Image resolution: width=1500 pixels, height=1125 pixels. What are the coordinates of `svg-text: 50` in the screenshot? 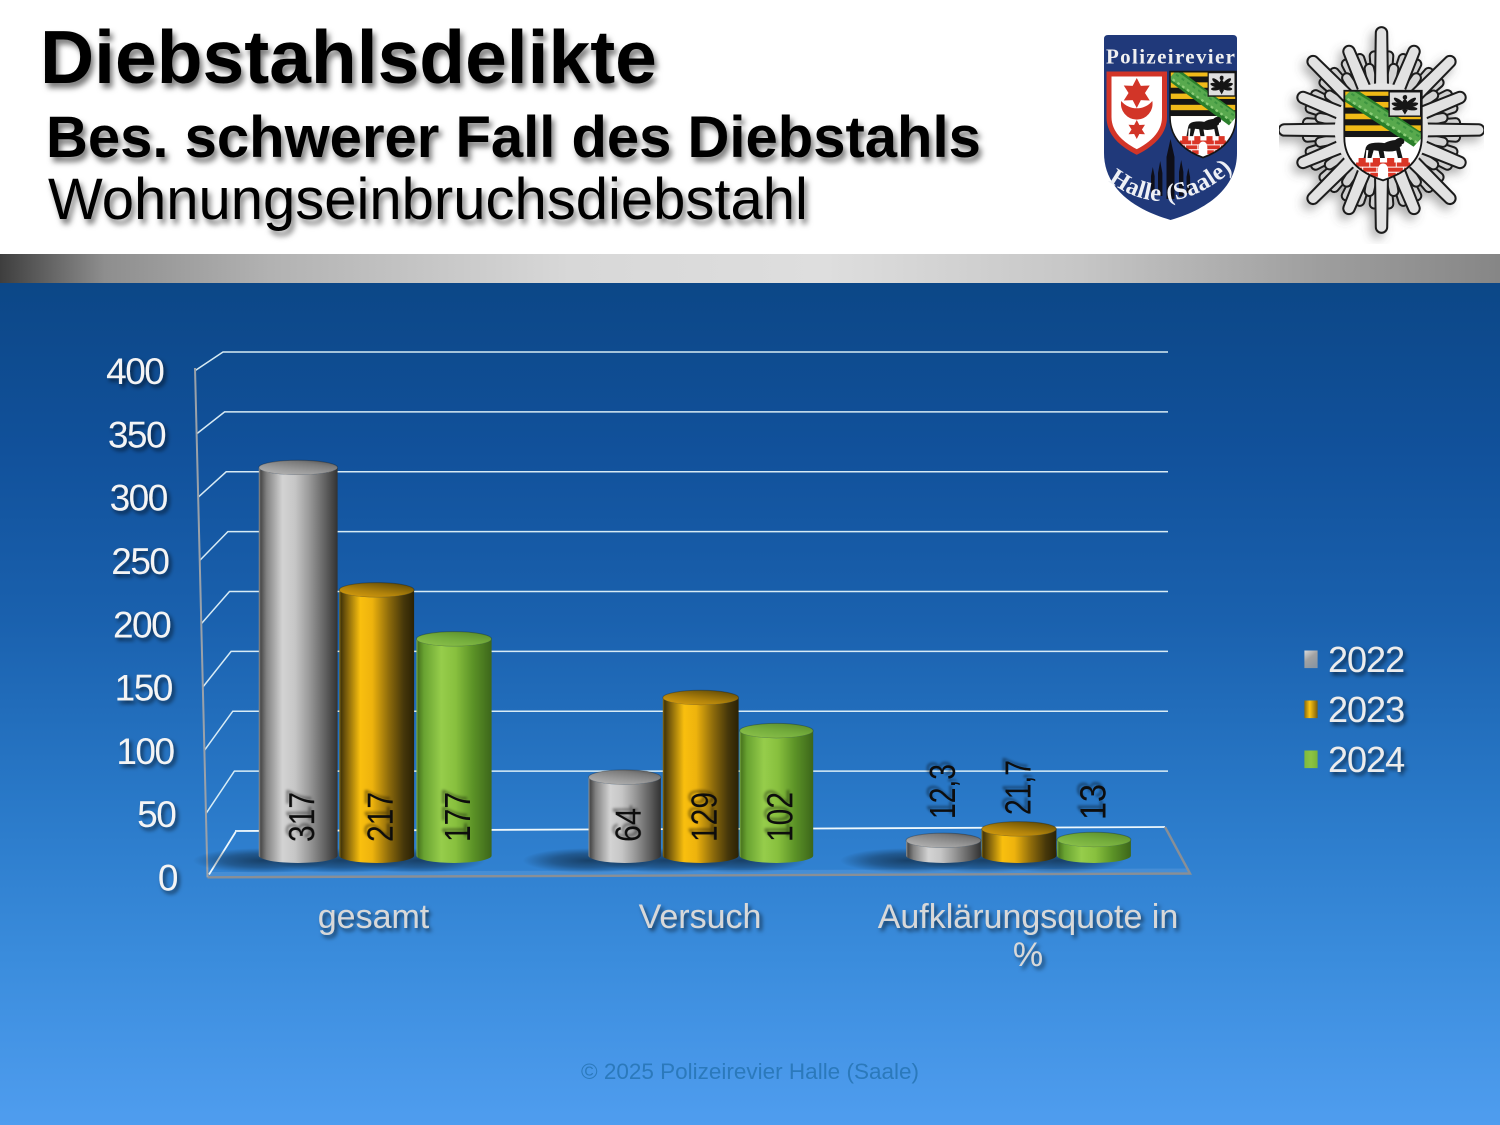 It's located at (156, 814).